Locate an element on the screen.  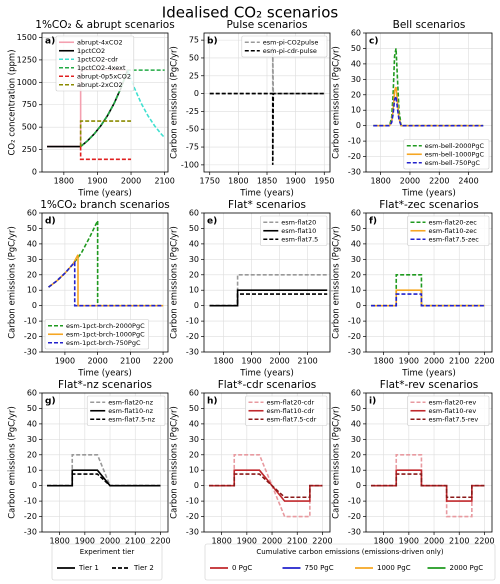
legend-label: 2000 PgC is located at coordinates (467, 568).